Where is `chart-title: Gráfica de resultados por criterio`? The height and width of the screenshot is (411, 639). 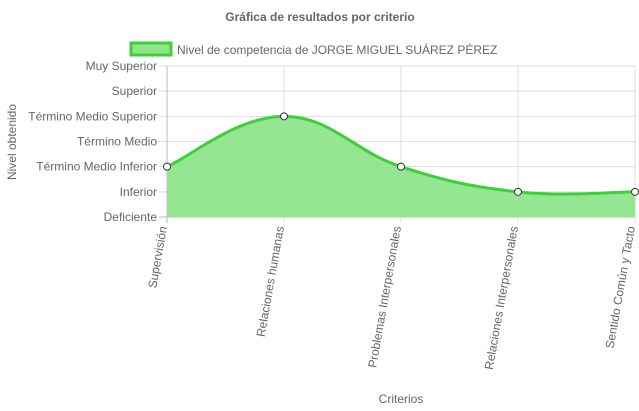
chart-title: Gráfica de resultados por criterio is located at coordinates (319, 17).